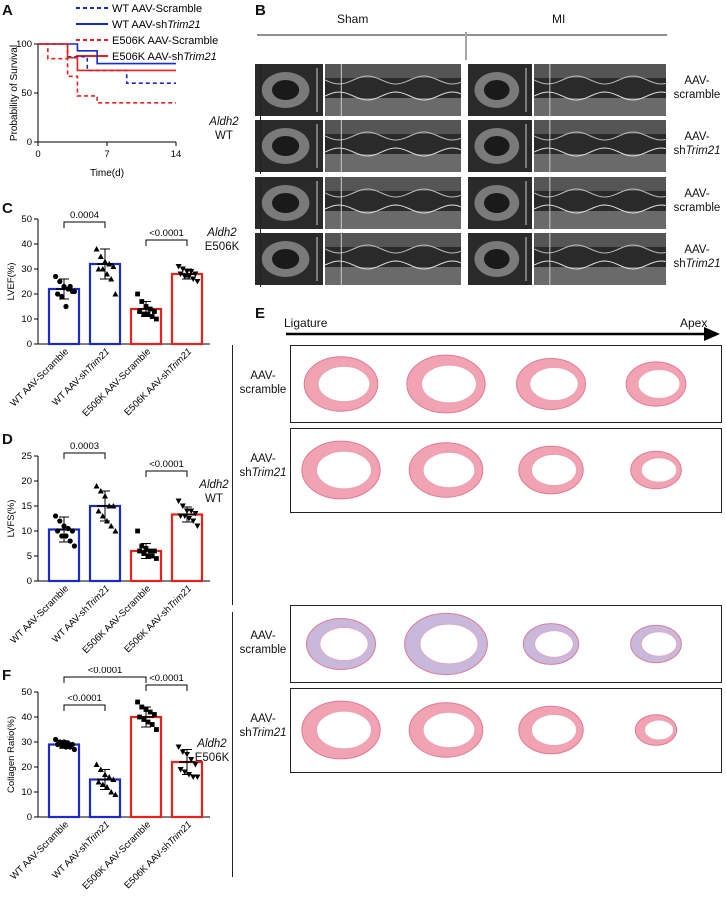 This screenshot has height=900, width=726. Describe the element at coordinates (263, 383) in the screenshot. I see `masson-row-label: AAV-scramble` at that location.